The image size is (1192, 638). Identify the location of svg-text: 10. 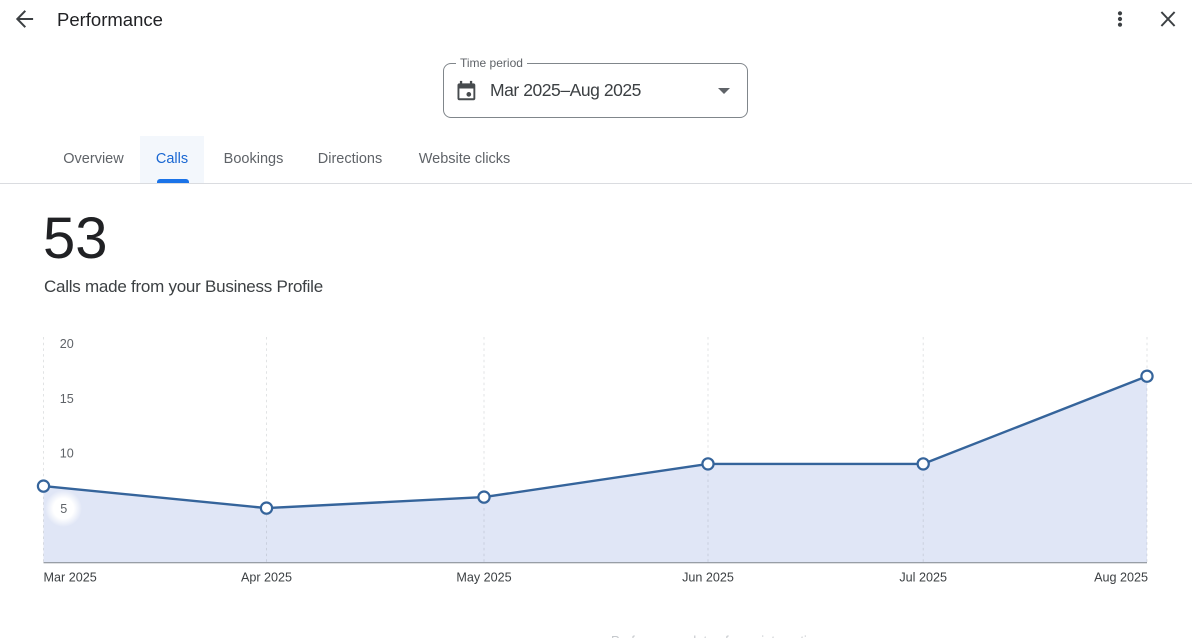
(67, 454).